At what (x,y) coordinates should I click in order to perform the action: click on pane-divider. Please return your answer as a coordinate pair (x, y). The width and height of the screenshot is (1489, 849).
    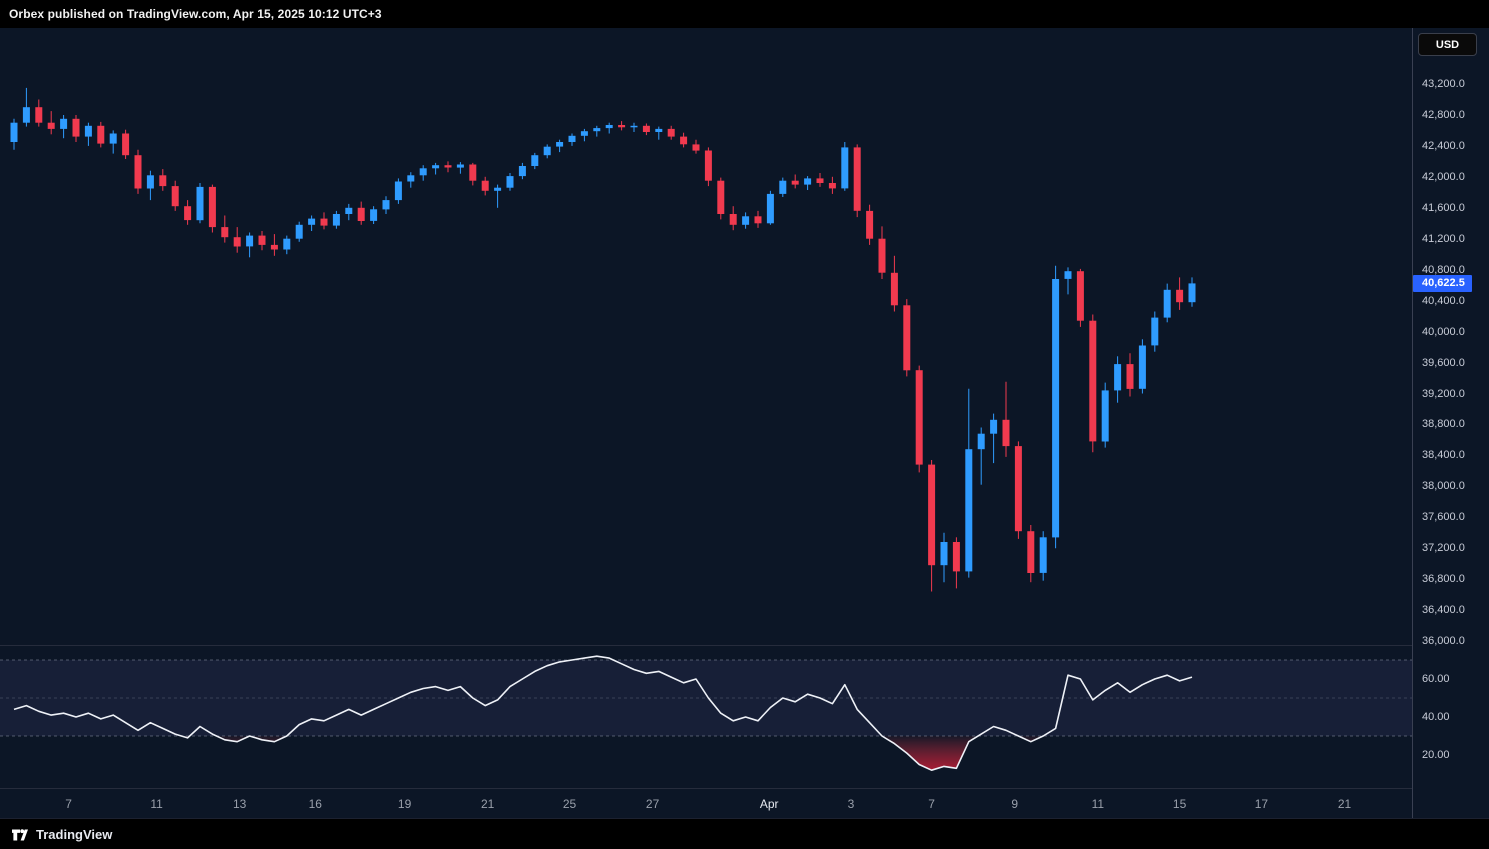
    Looking at the image, I should click on (744, 645).